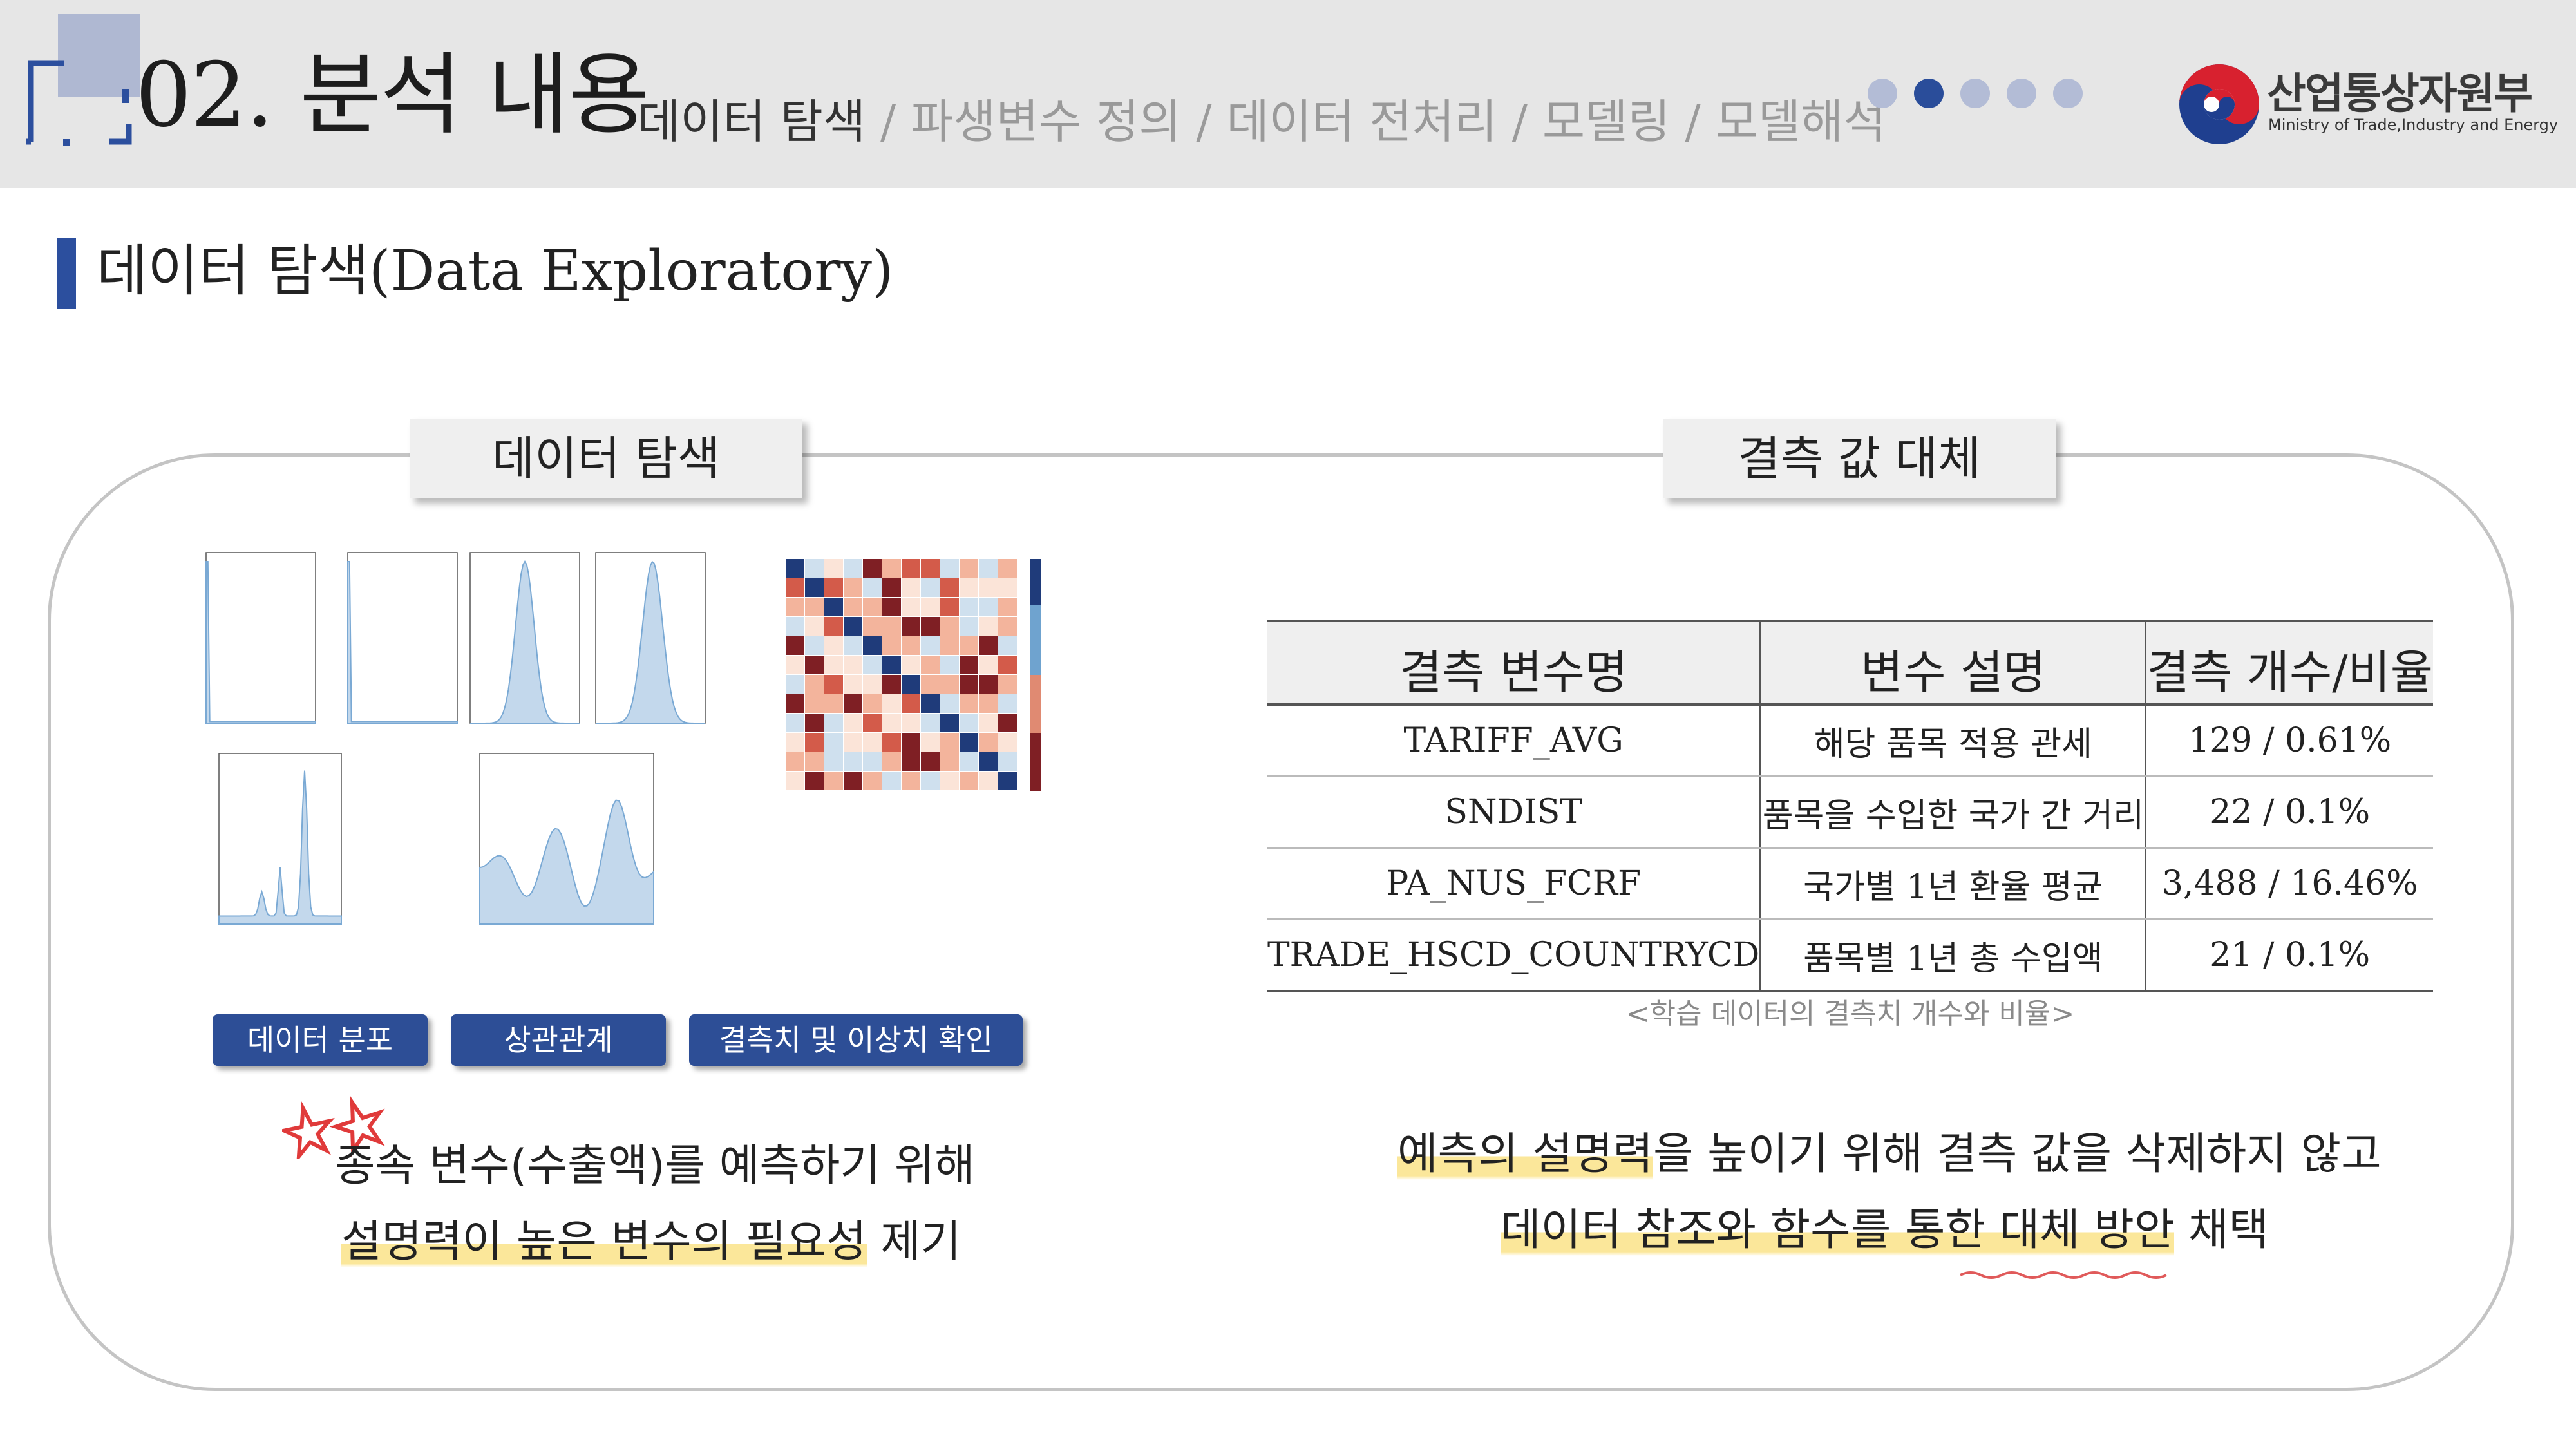 Image resolution: width=2576 pixels, height=1449 pixels. I want to click on section-title: 02. 분석 내용, so click(393, 95).